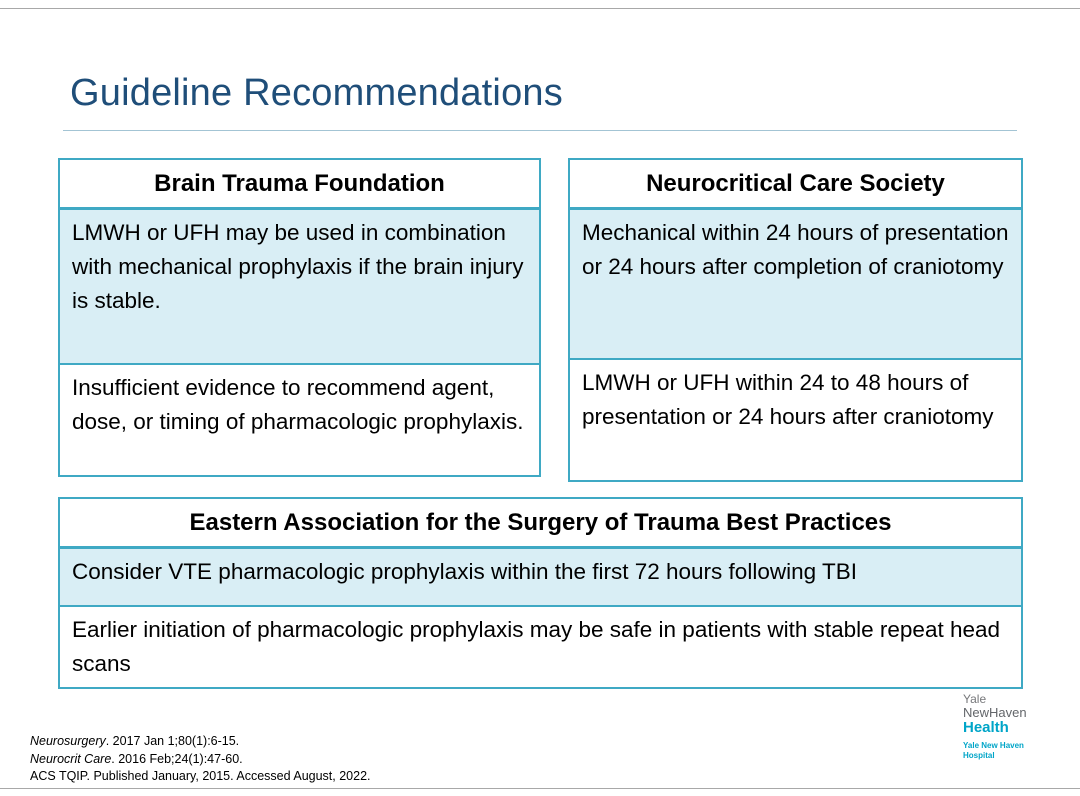 The height and width of the screenshot is (796, 1080). I want to click on slide-top-border, so click(540, 8).